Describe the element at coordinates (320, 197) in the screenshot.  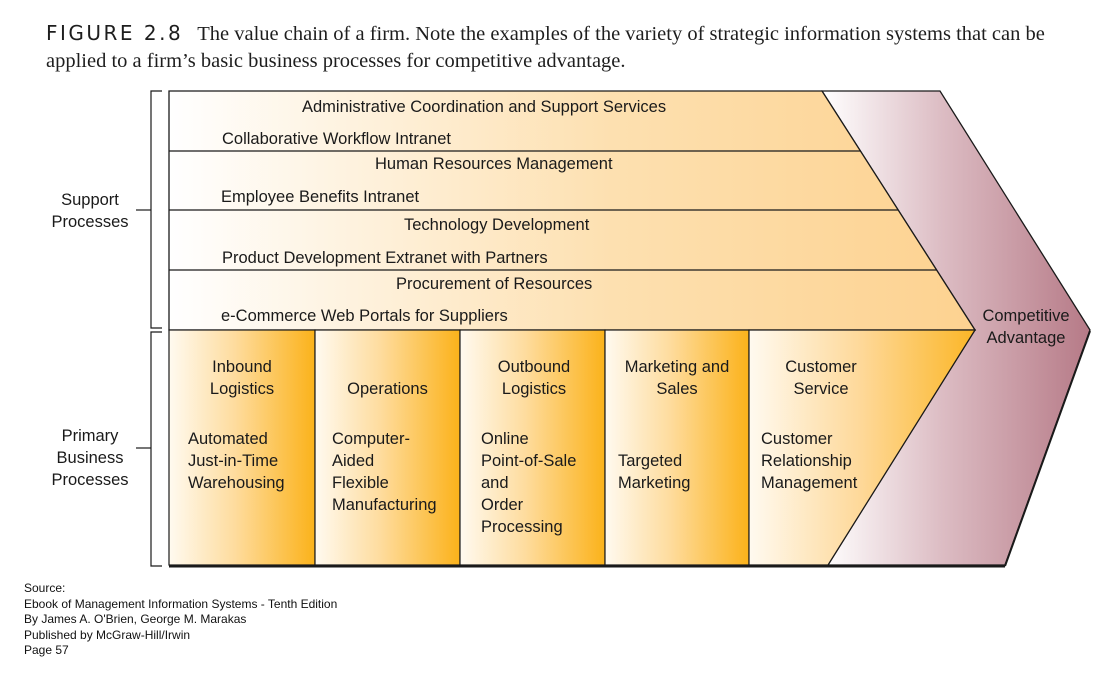
I see `support-activity-system: Employee Benefits Intranet` at that location.